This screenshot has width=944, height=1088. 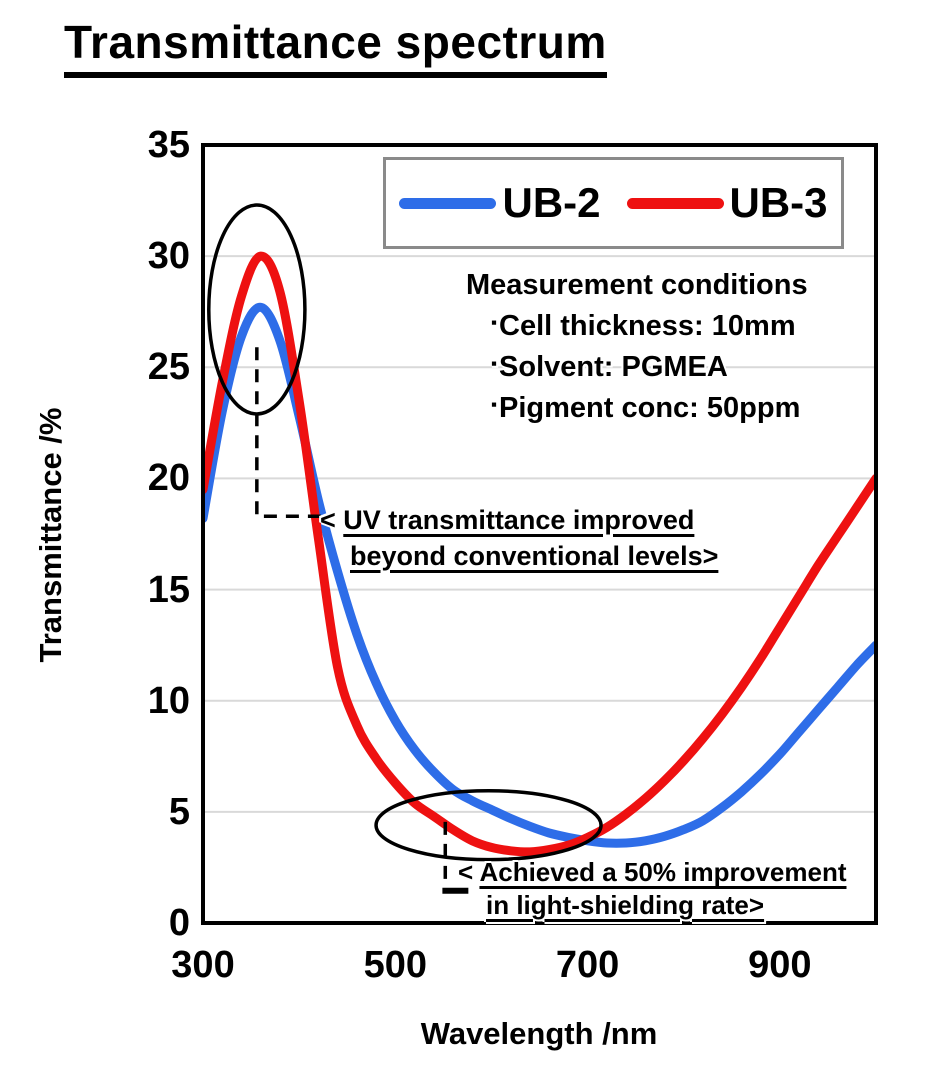 I want to click on condition-solvent: ▪Solvent: PGMEA, so click(x=609, y=367).